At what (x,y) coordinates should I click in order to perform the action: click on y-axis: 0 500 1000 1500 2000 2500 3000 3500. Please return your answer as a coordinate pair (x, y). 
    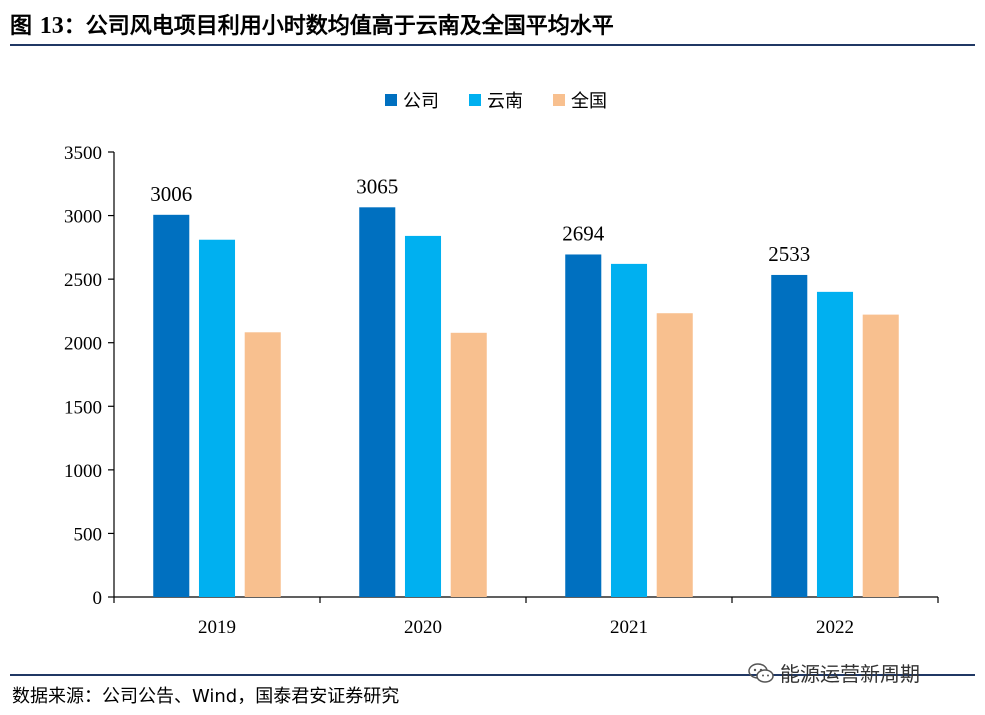
    Looking at the image, I should click on (89, 376).